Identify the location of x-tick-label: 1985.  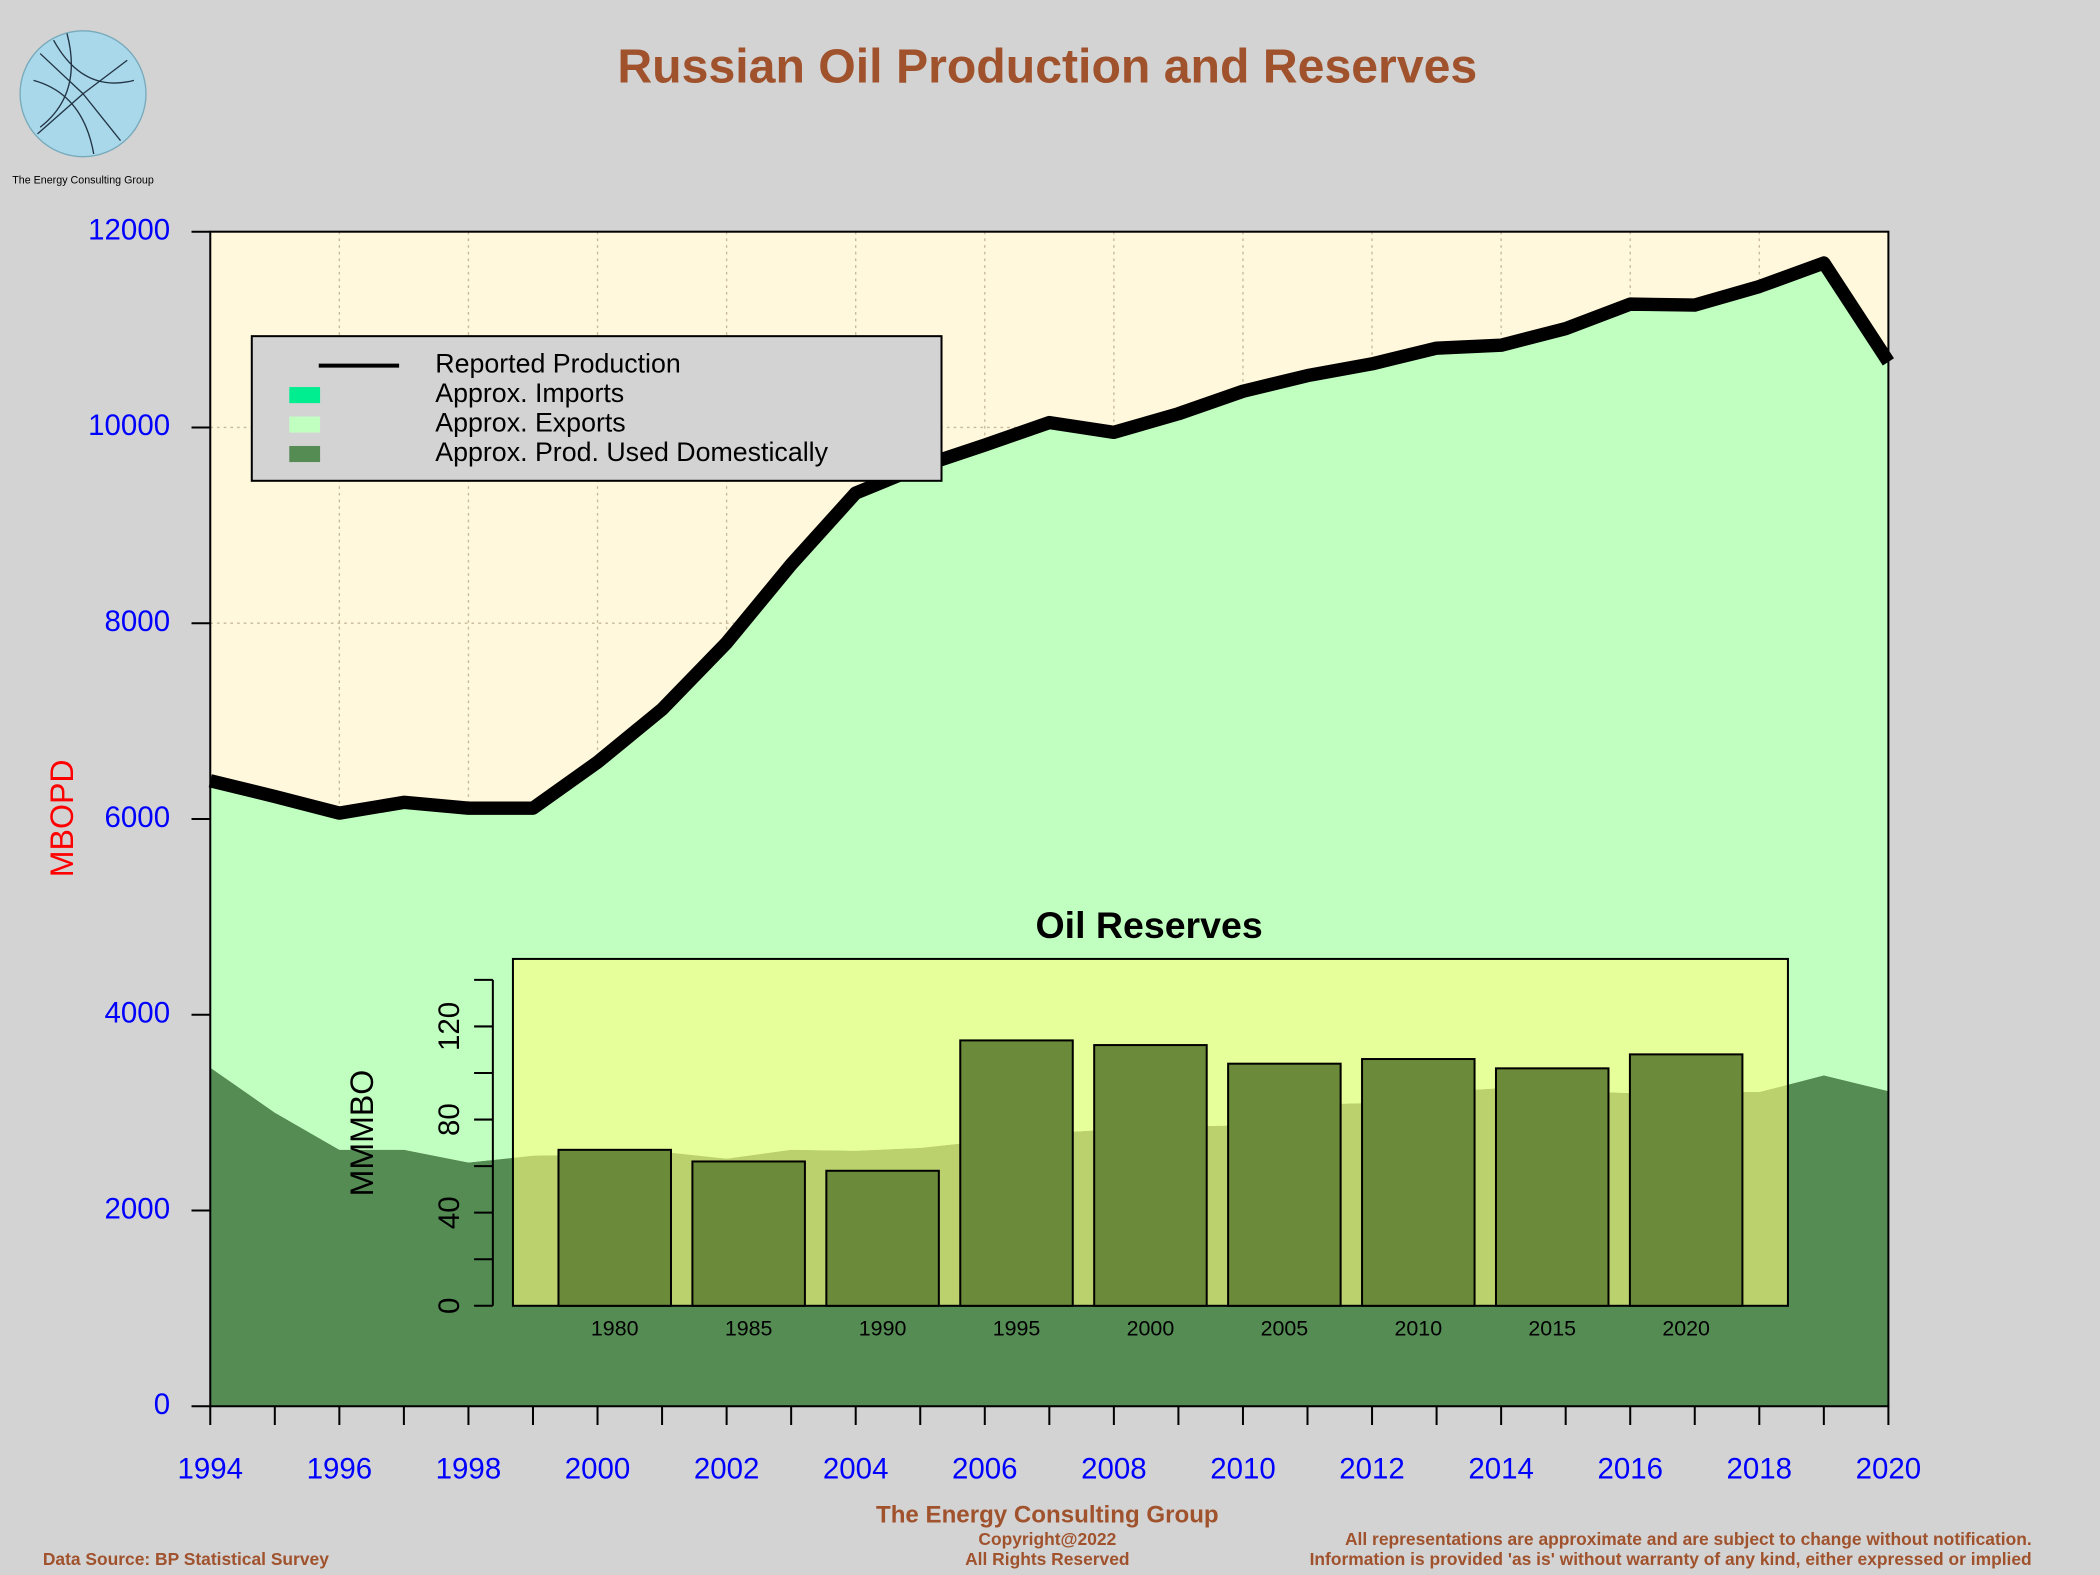
(749, 1329).